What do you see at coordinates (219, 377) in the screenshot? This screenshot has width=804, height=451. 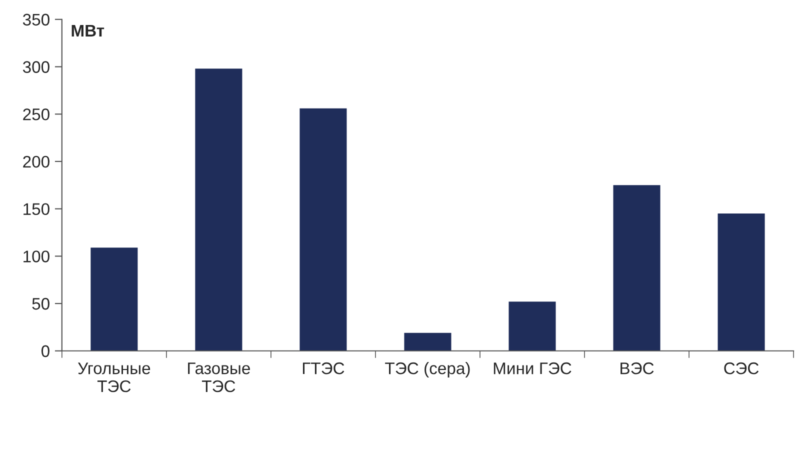 I see `x-tick-label: Газовые ТЭС` at bounding box center [219, 377].